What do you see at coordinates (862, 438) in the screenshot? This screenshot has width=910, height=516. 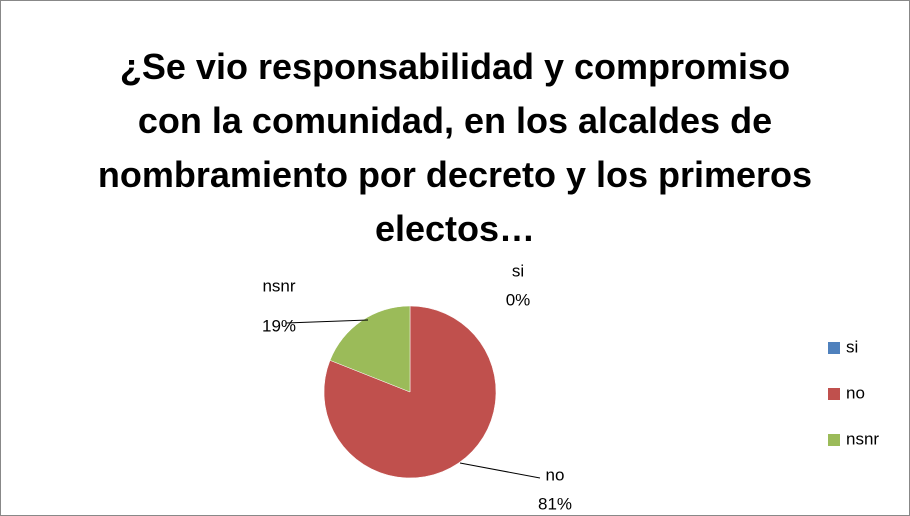 I see `legend-label: nsnr` at bounding box center [862, 438].